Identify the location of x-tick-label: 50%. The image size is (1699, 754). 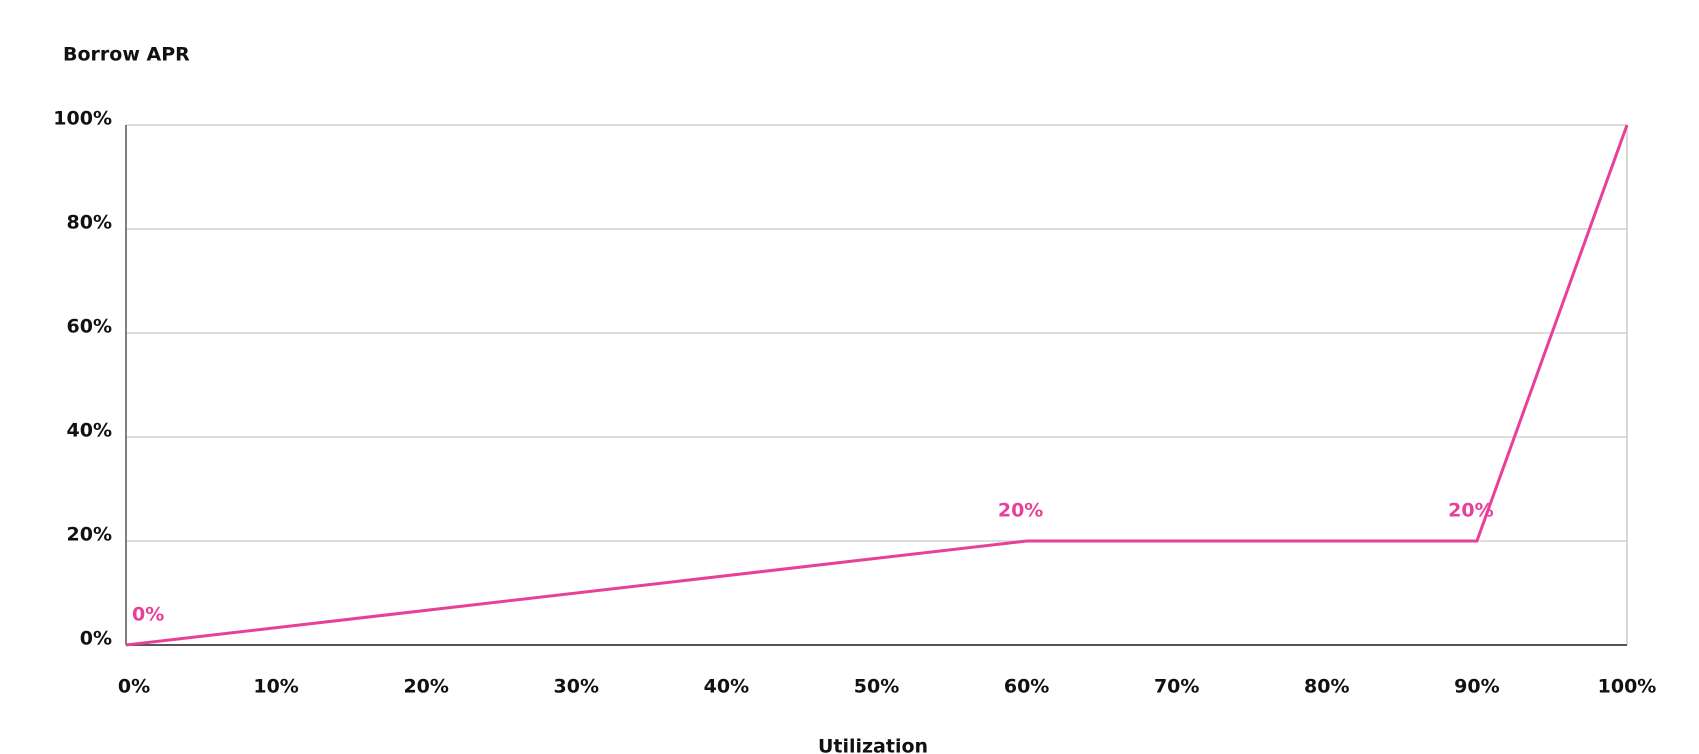
(876, 687).